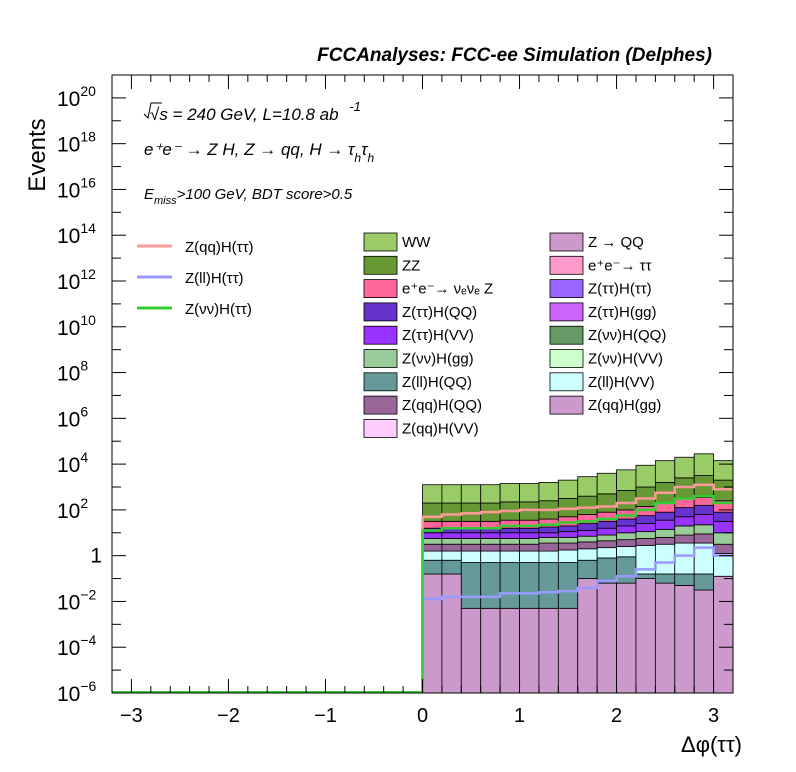 This screenshot has width=796, height=772. Describe the element at coordinates (76, 326) in the screenshot. I see `y-tick-label: 10¹⁰` at that location.